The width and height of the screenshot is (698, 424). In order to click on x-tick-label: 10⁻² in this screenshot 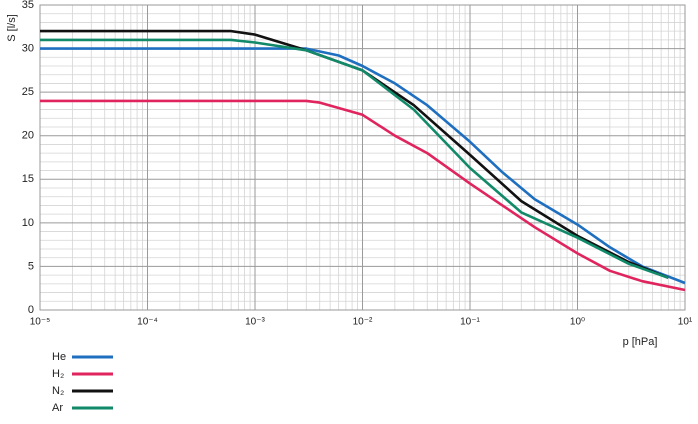, I will do `click(363, 322)`.